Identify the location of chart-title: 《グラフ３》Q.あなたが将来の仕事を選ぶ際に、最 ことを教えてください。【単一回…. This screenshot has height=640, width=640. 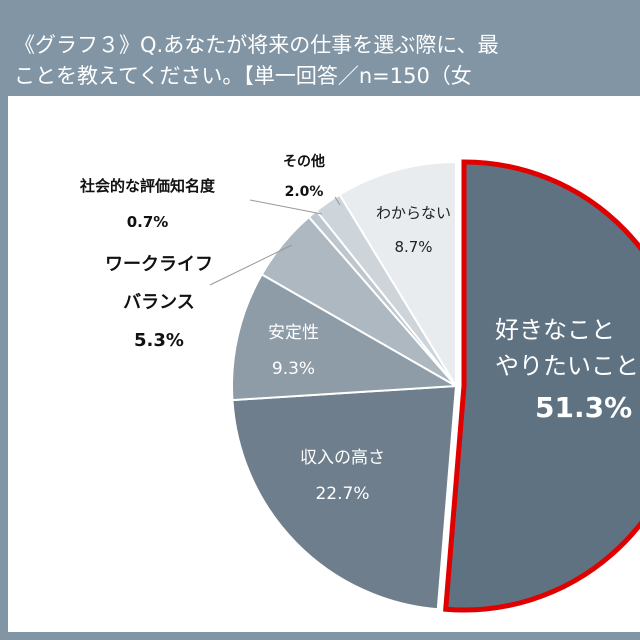
(256, 61).